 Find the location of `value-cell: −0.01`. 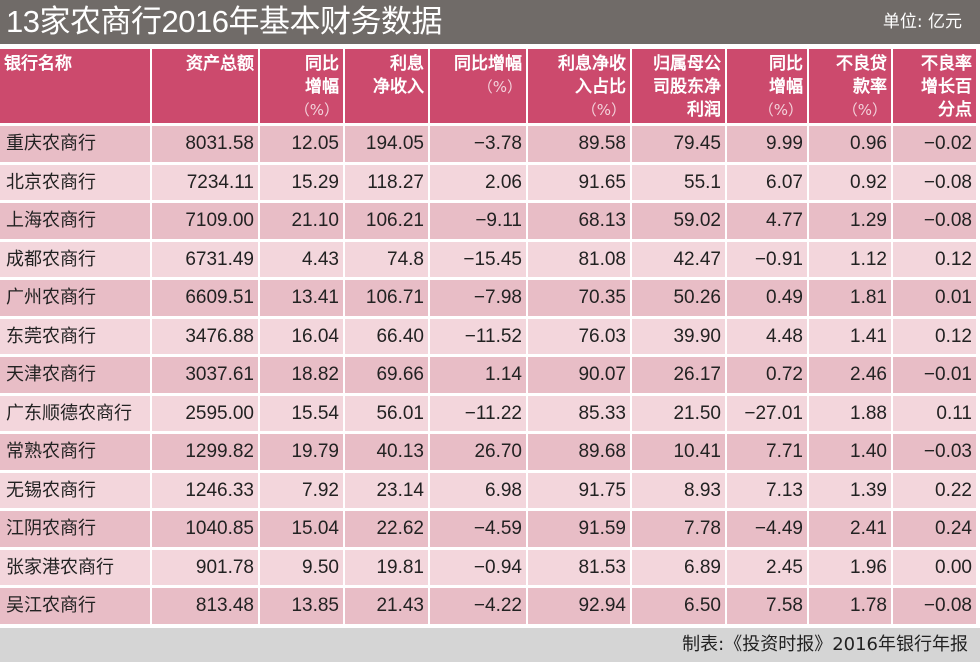

value-cell: −0.01 is located at coordinates (934, 375).